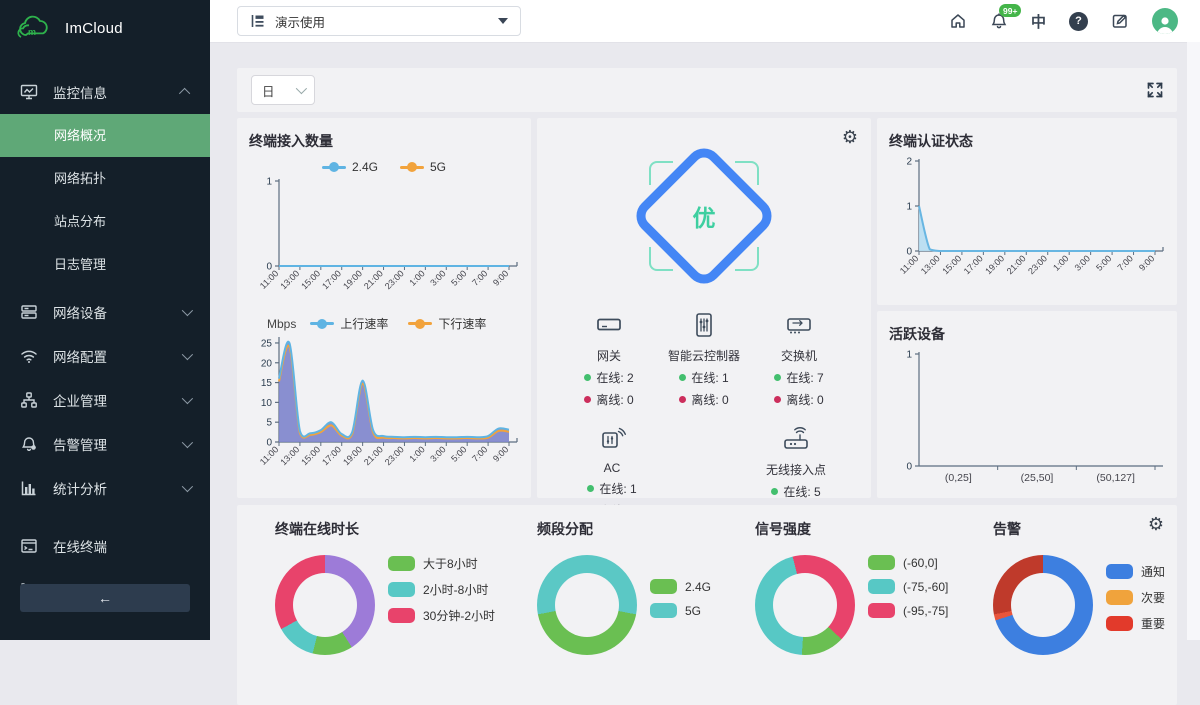 The image size is (1200, 705). I want to click on svg-text: 10, so click(267, 403).